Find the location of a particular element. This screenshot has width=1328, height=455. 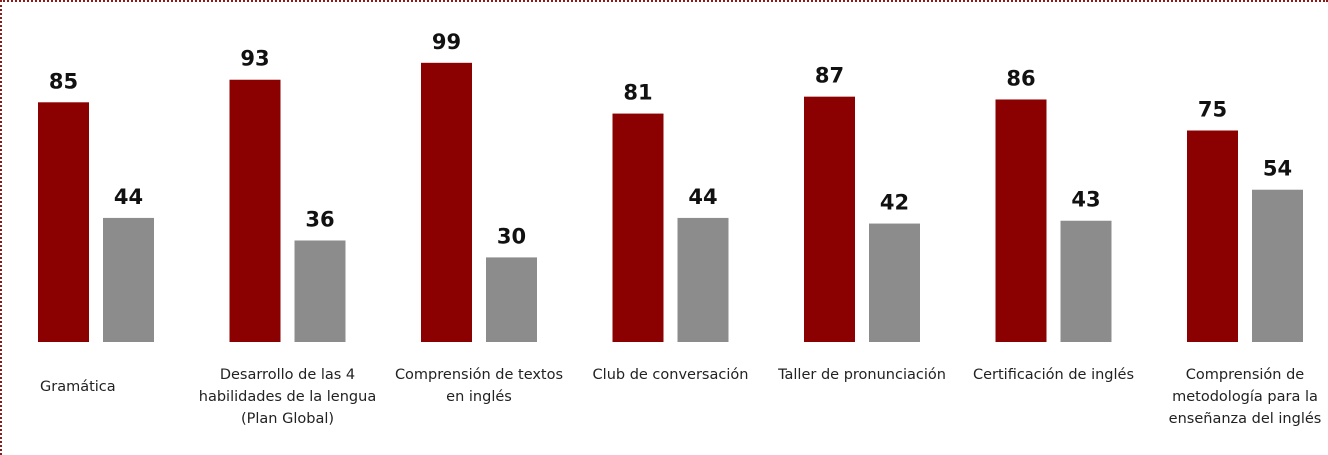

value-label: 43 is located at coordinates (1085, 200).